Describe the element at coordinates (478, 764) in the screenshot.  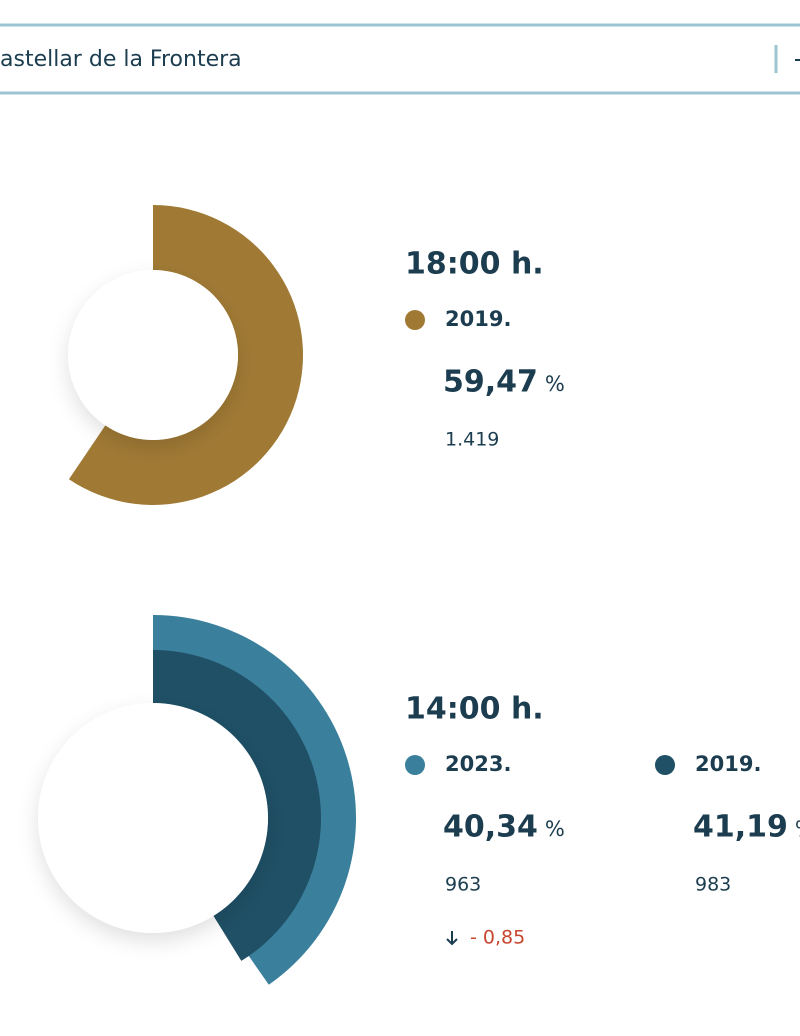
I see `year-label: 2023.` at that location.